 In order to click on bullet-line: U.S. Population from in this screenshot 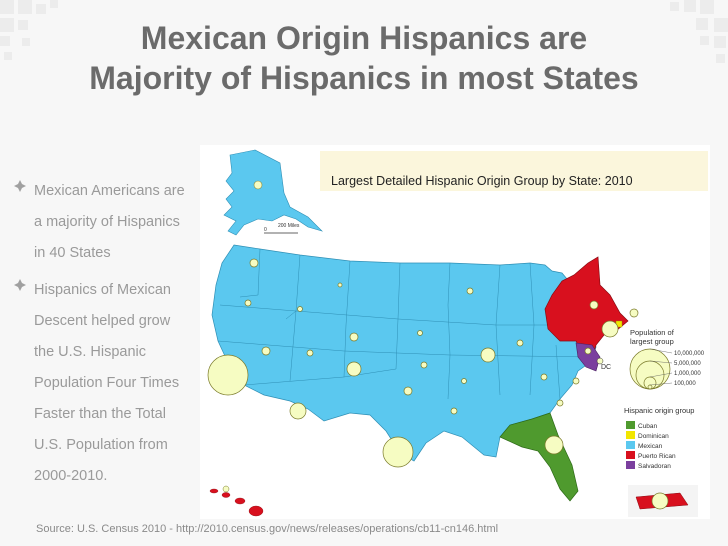, I will do `click(101, 445)`.